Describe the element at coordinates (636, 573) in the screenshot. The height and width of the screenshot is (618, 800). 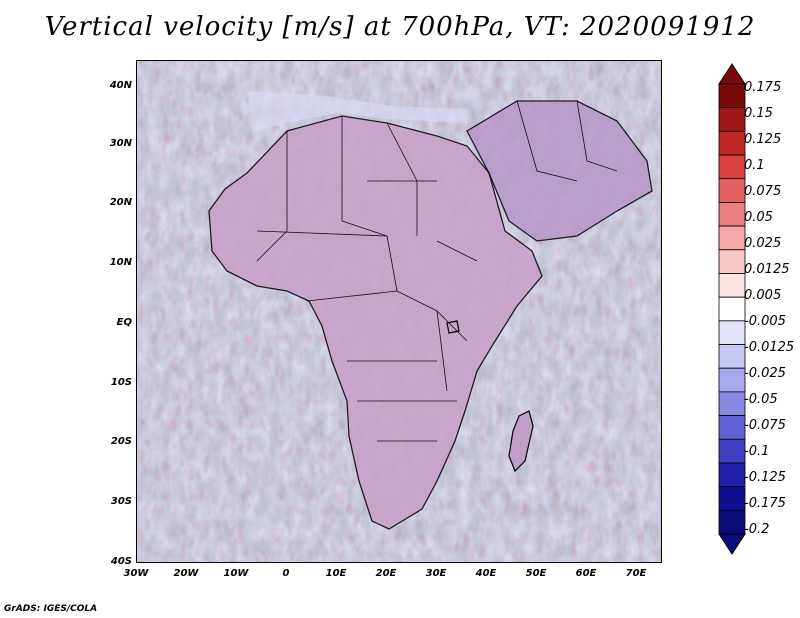
I see `lon-label-70e: 70E` at that location.